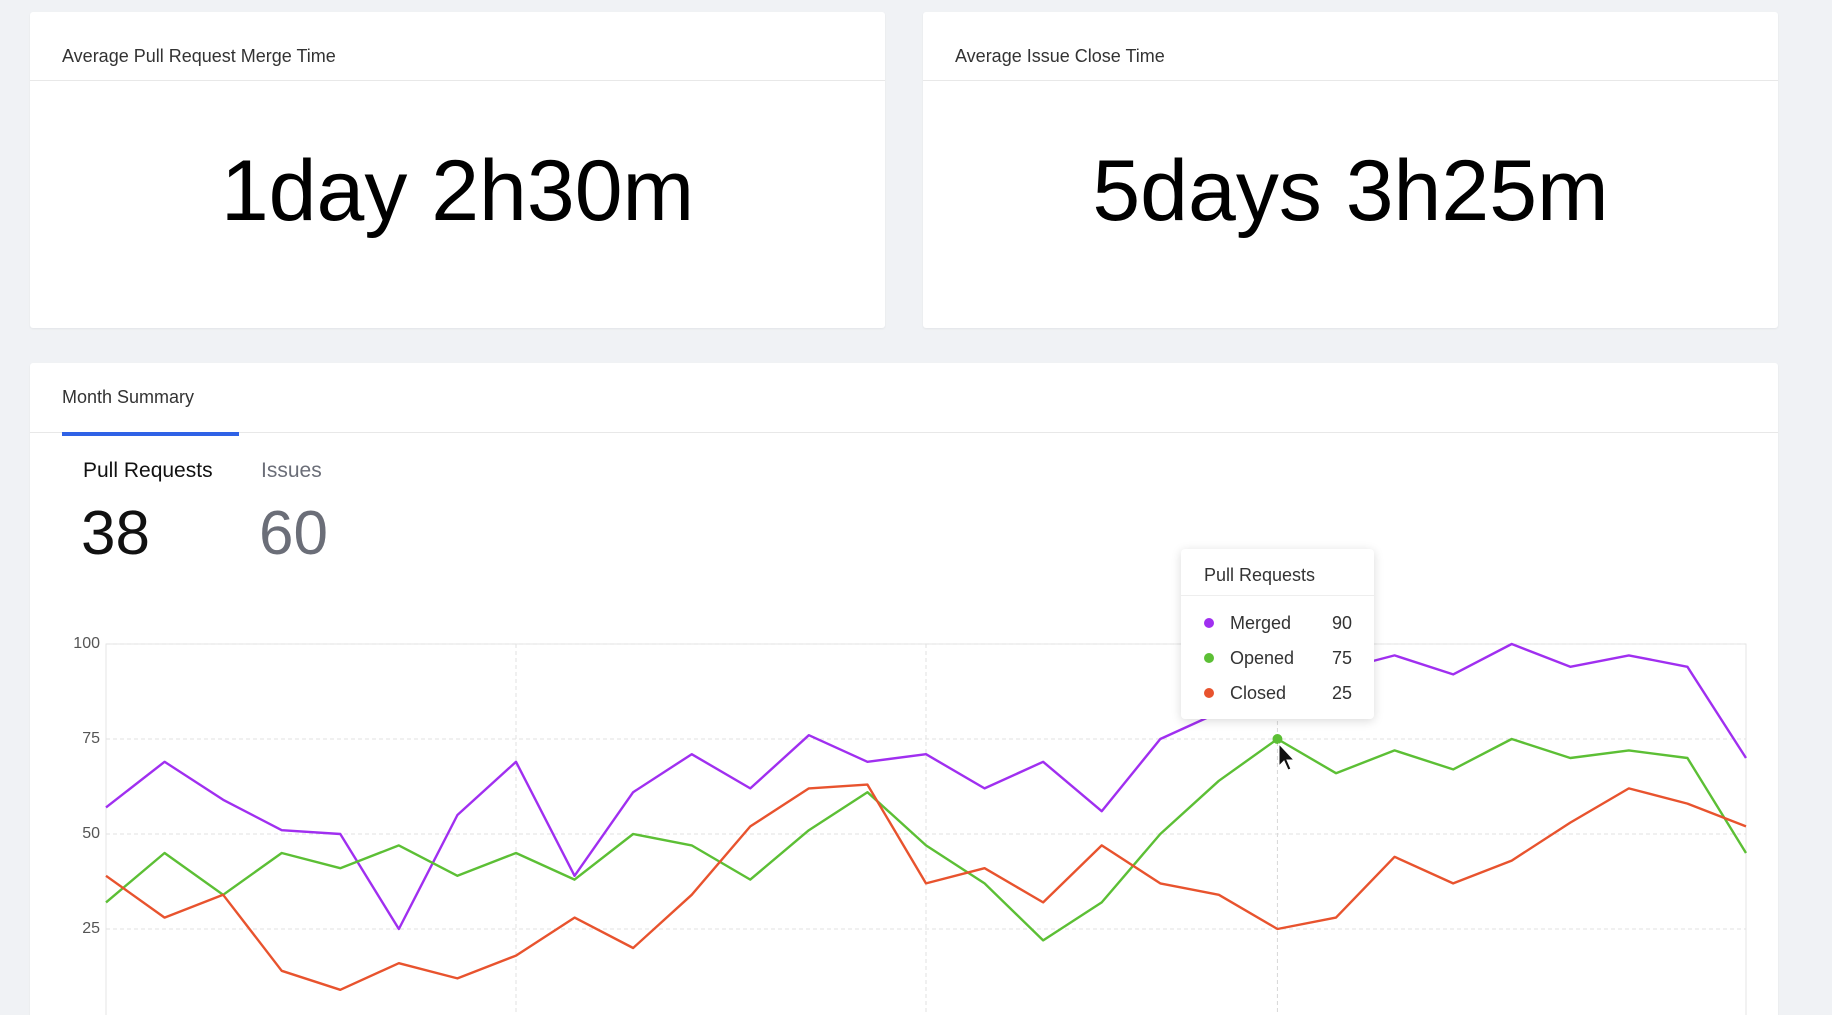 This screenshot has height=1015, width=1832. What do you see at coordinates (91, 928) in the screenshot?
I see `y-tick-label: 25` at bounding box center [91, 928].